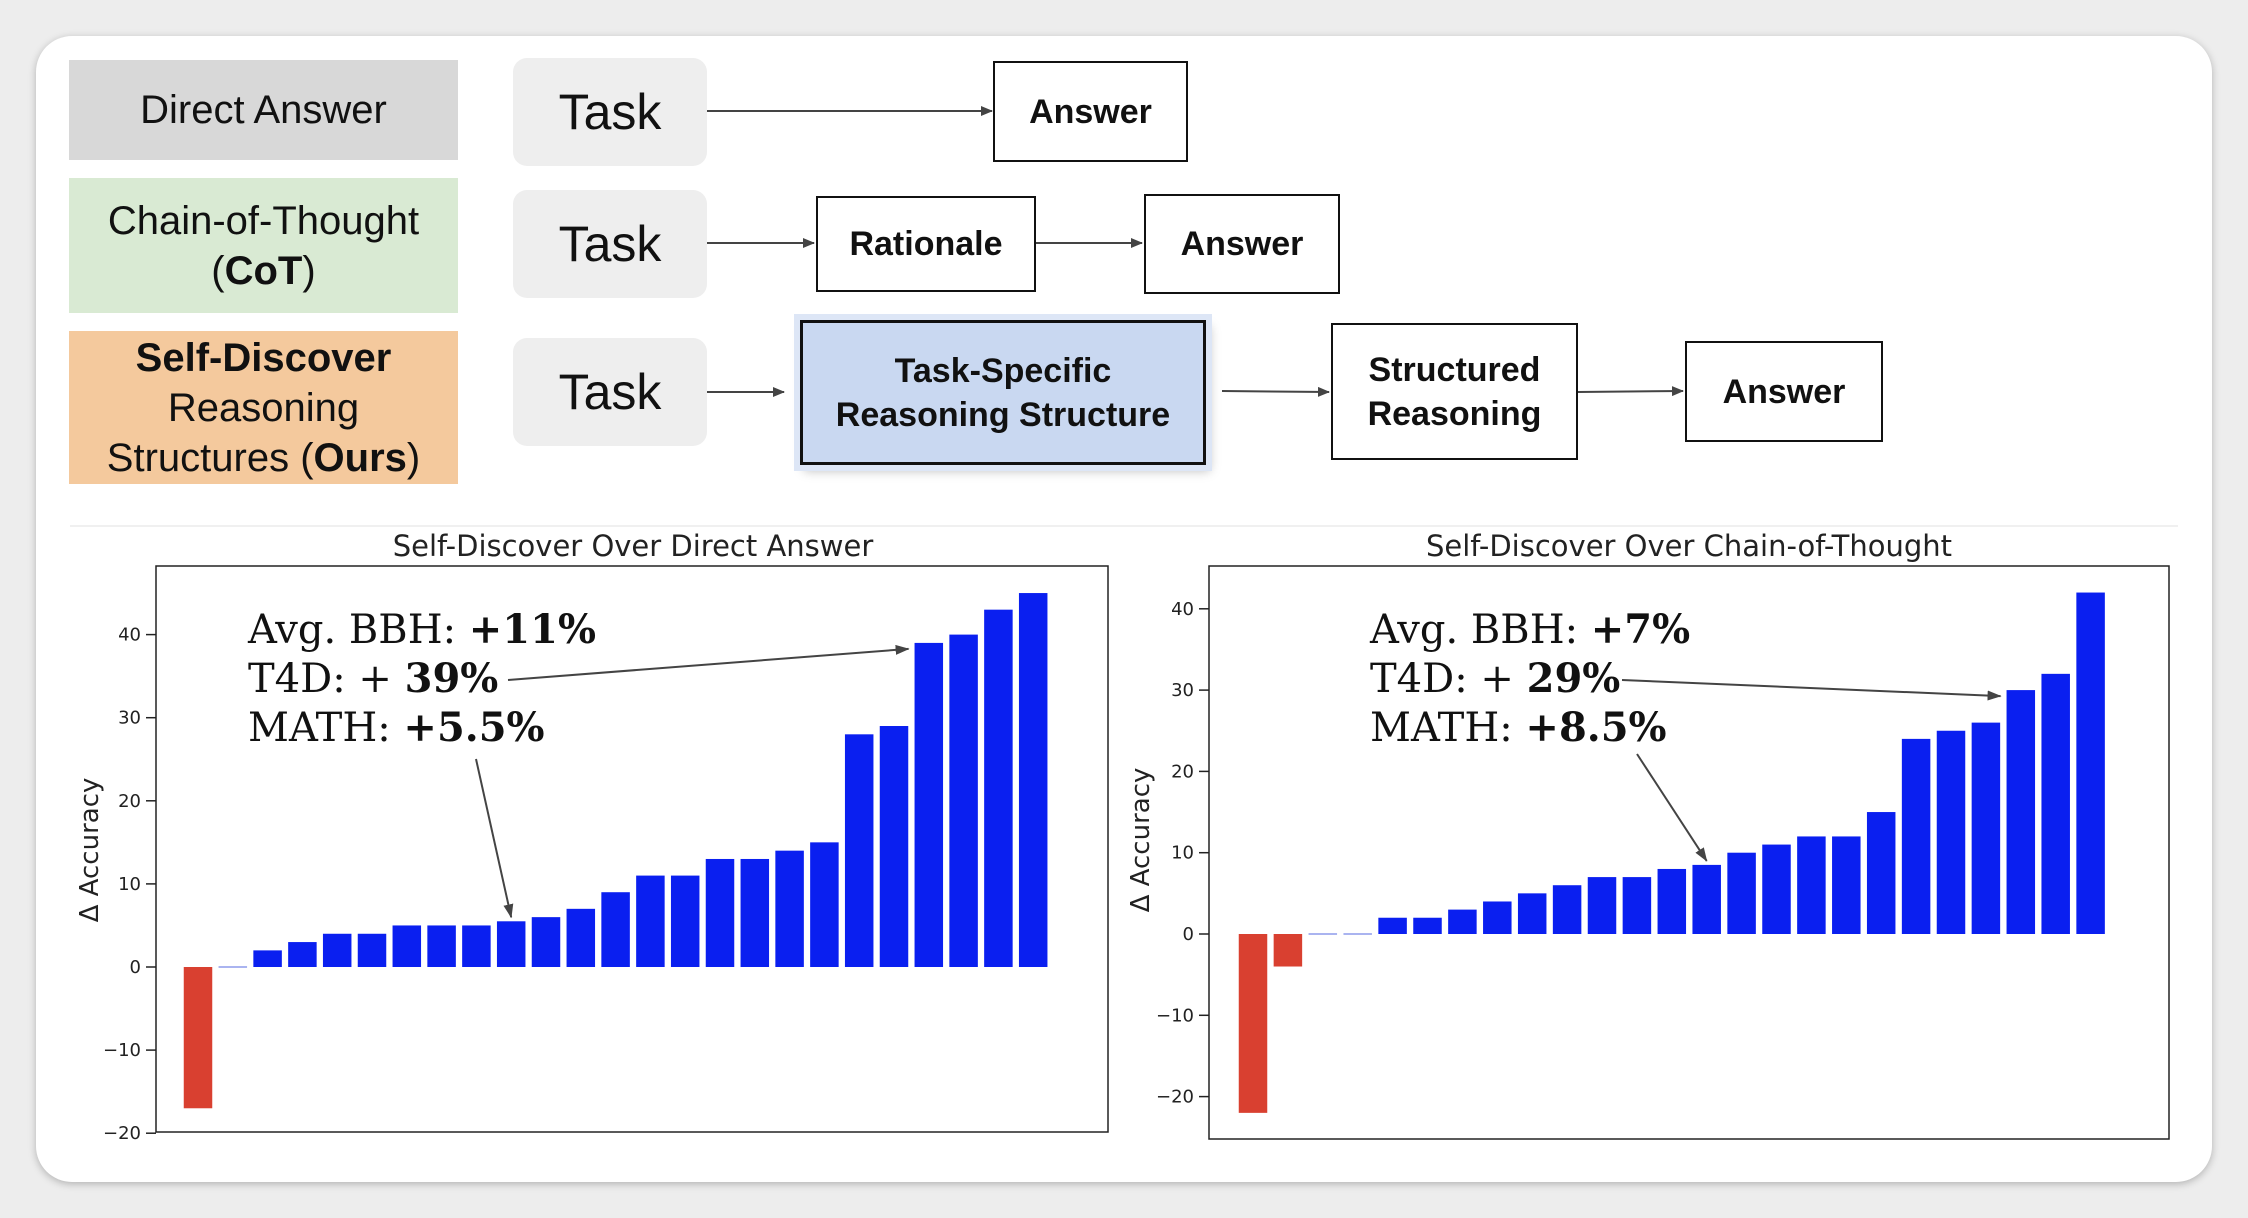 The height and width of the screenshot is (1218, 2248). Describe the element at coordinates (610, 112) in the screenshot. I see `row1-task-label: Task` at that location.